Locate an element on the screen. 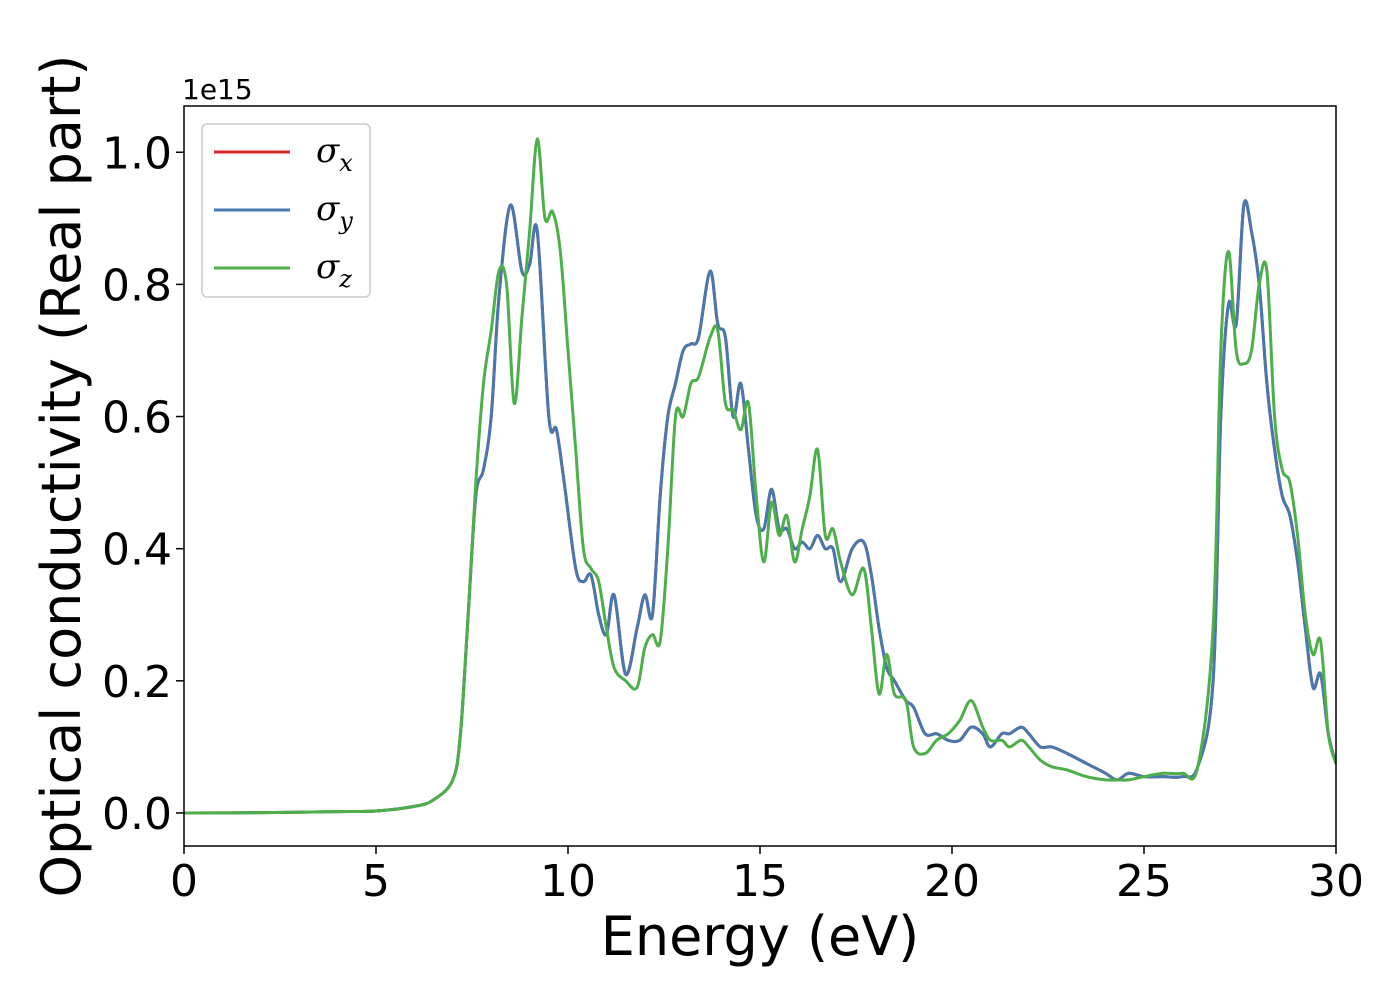 The image size is (1400, 1000). y-tick-label: 0.2 is located at coordinates (137, 682).